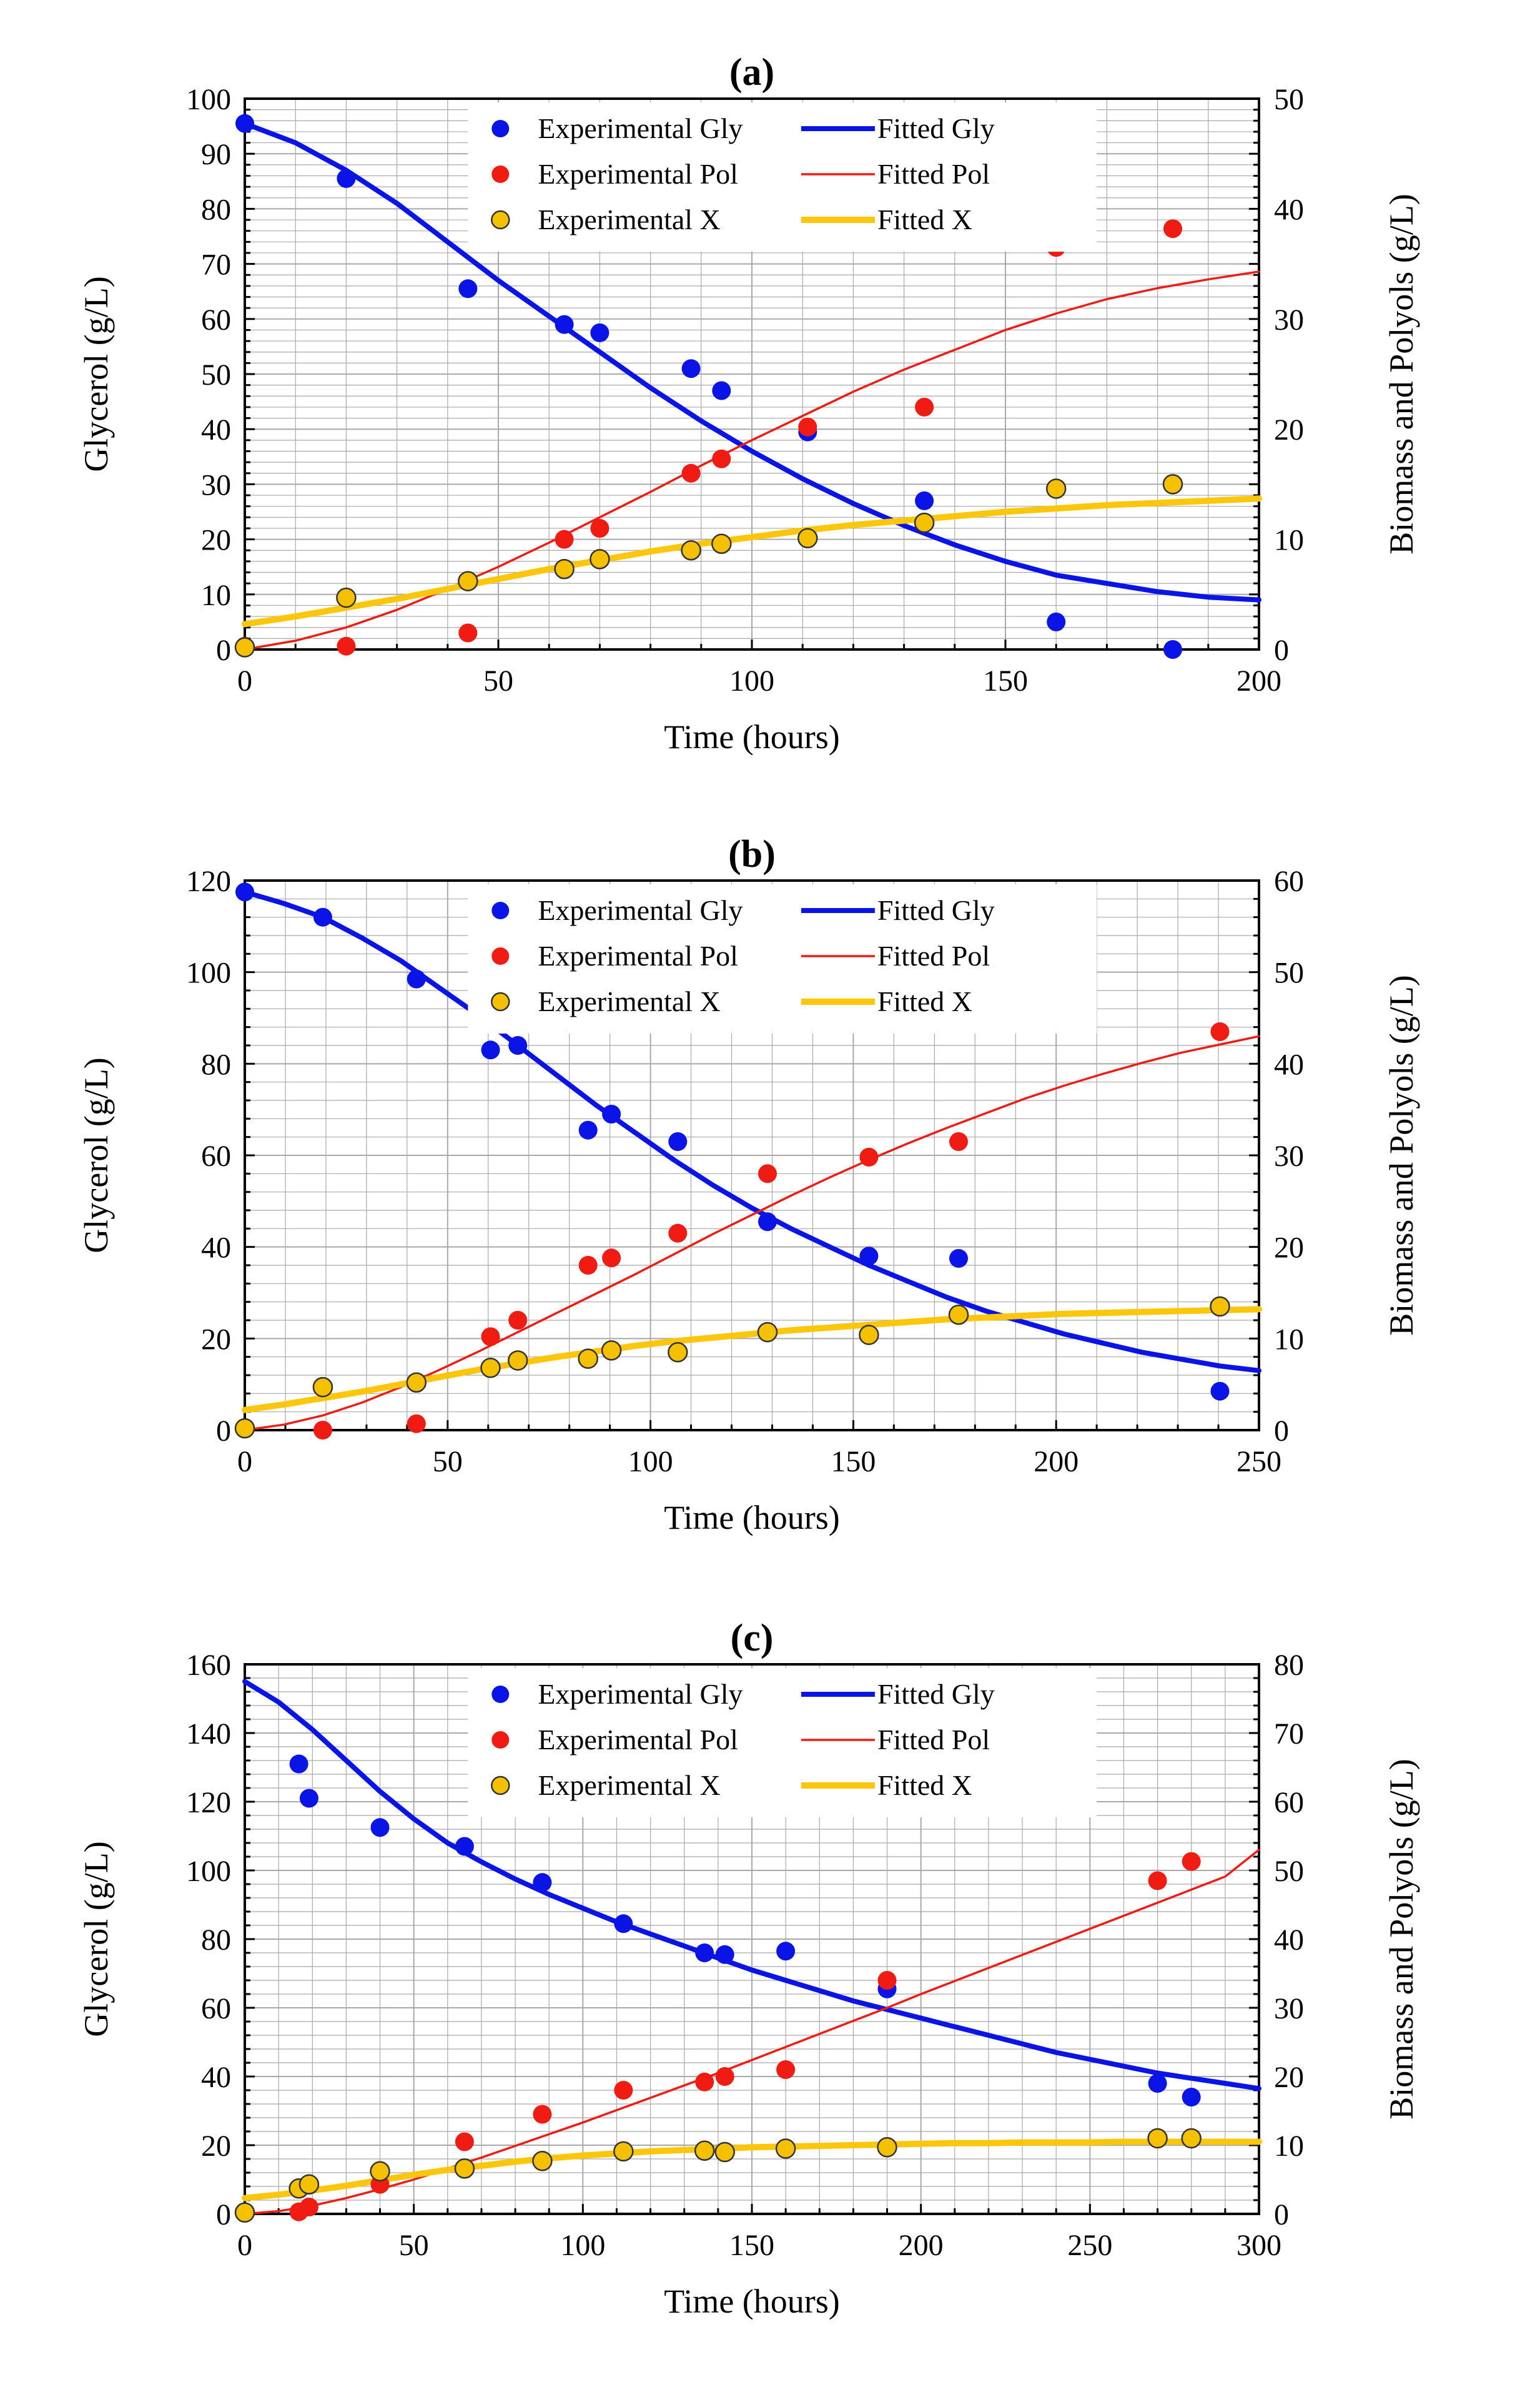 This screenshot has height=2395, width=1540. Describe the element at coordinates (752, 737) in the screenshot. I see `x-axis-title: Time (hours)` at that location.